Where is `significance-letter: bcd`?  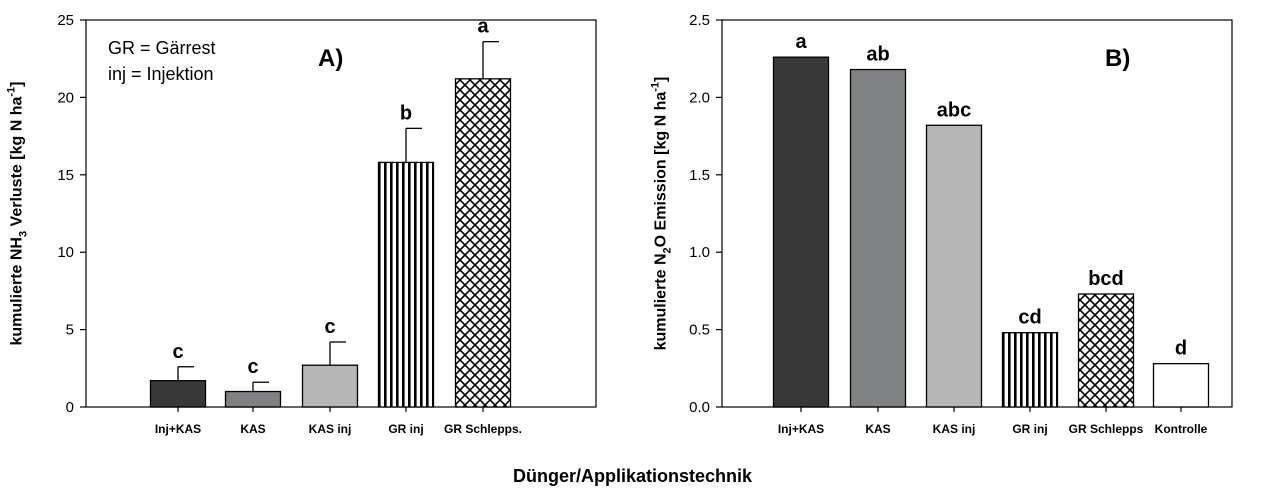 significance-letter: bcd is located at coordinates (1106, 279).